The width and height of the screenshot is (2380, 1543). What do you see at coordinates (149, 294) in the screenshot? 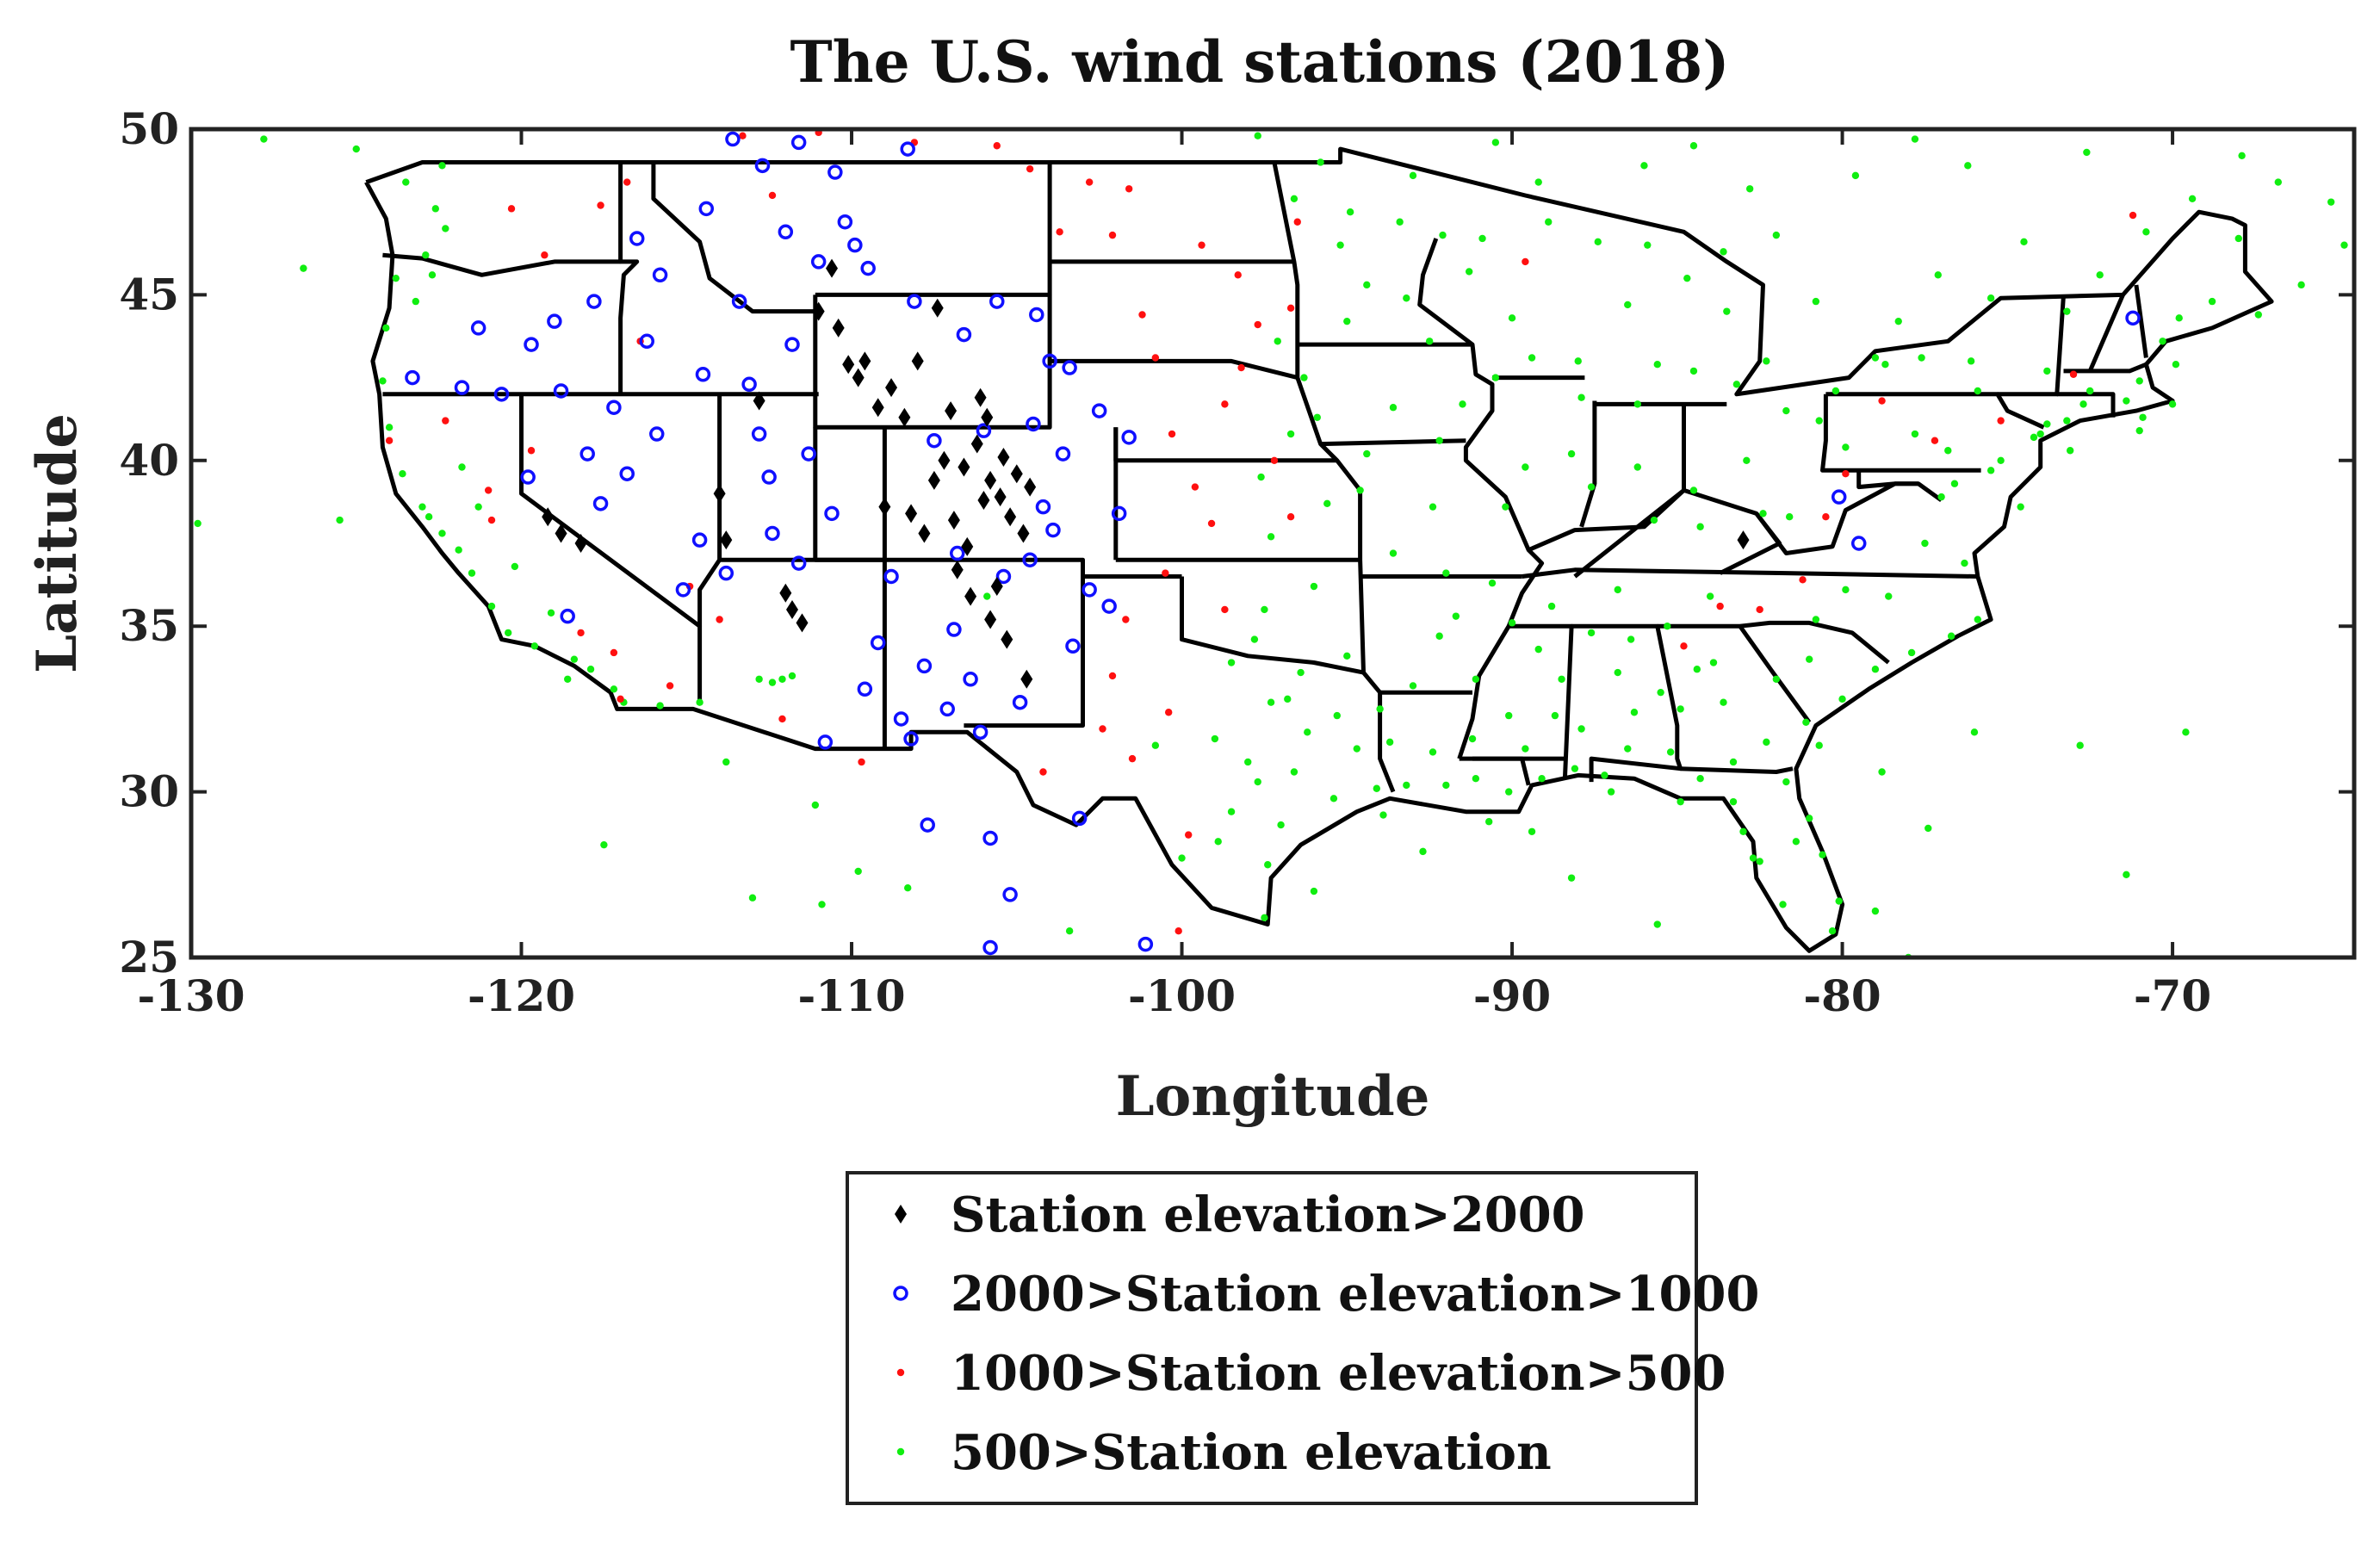
I see `y-tick-label: 45` at bounding box center [149, 294].